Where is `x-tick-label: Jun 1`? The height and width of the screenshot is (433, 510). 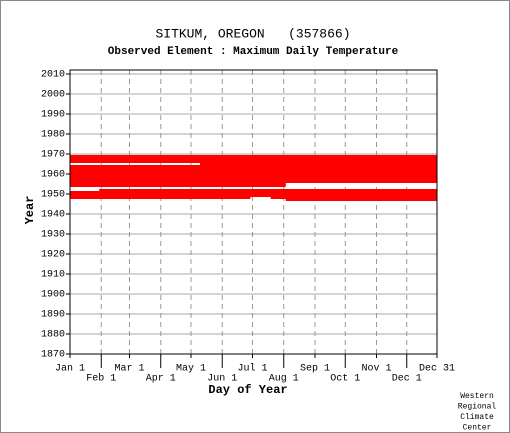 x-tick-label: Jun 1 is located at coordinates (222, 379).